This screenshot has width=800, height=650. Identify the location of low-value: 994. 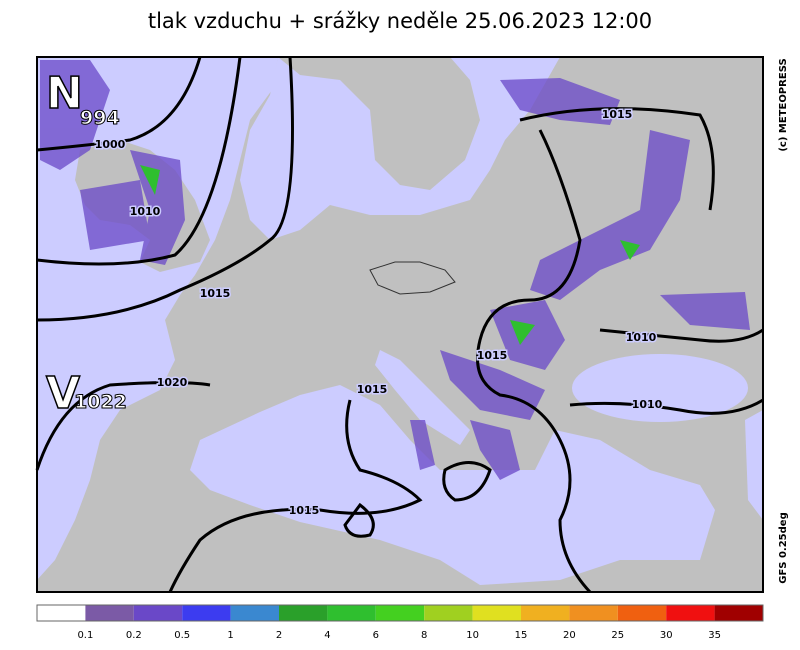
(100, 118).